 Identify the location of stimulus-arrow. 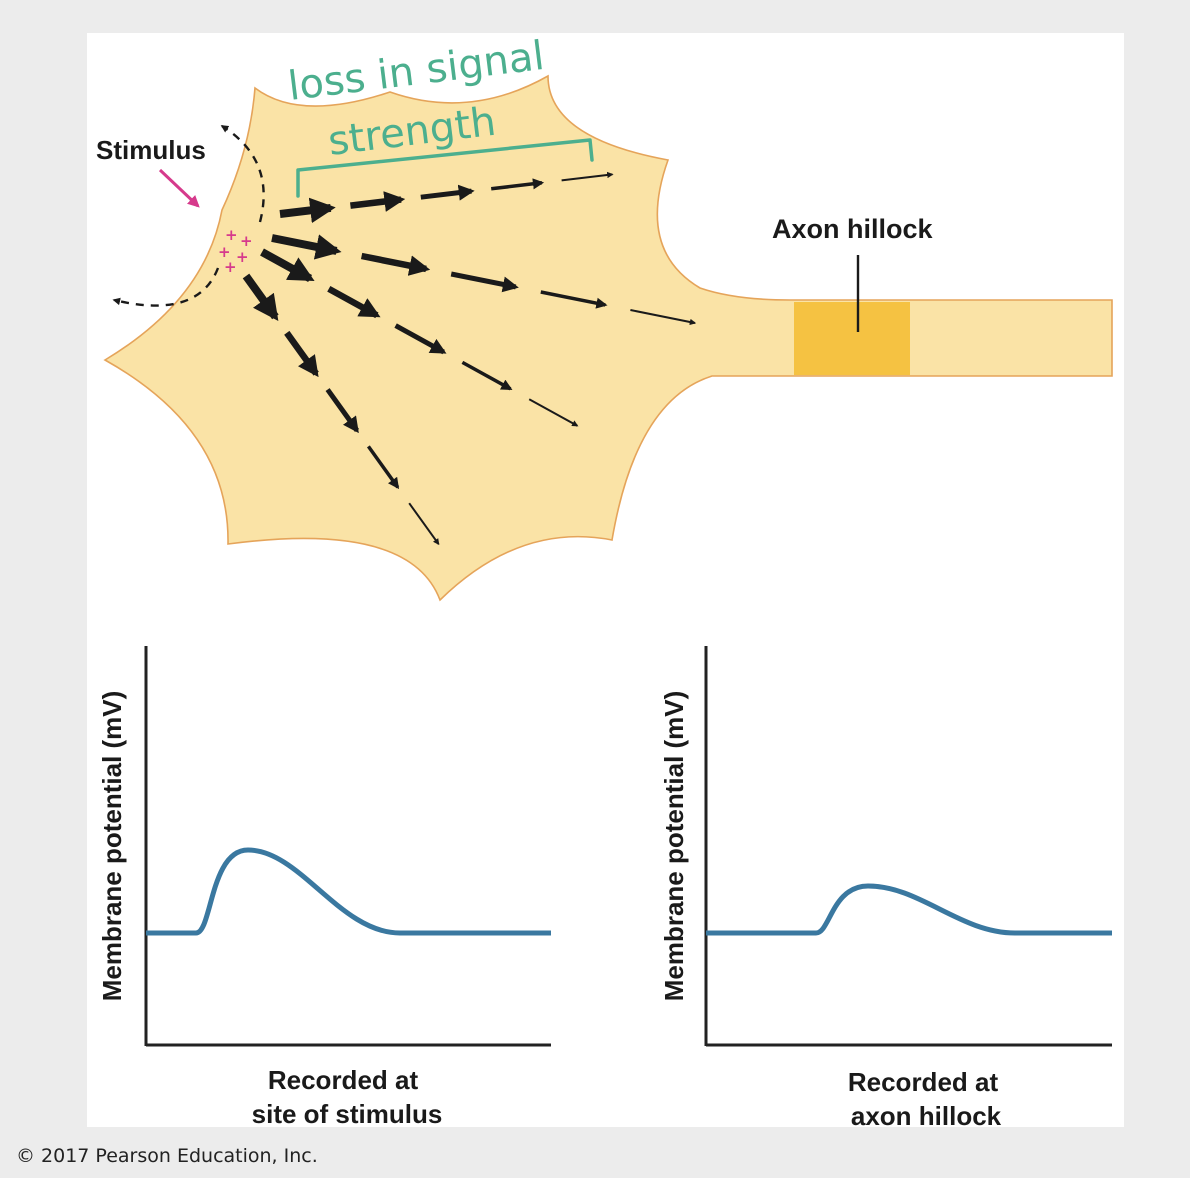
(179, 188).